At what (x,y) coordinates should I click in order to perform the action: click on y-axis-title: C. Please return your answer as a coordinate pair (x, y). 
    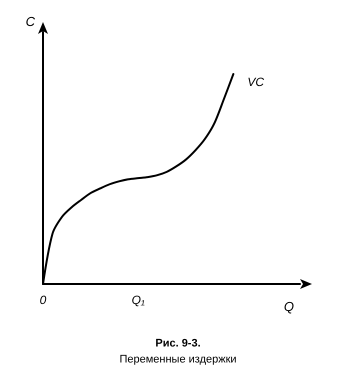
    Looking at the image, I should click on (31, 21).